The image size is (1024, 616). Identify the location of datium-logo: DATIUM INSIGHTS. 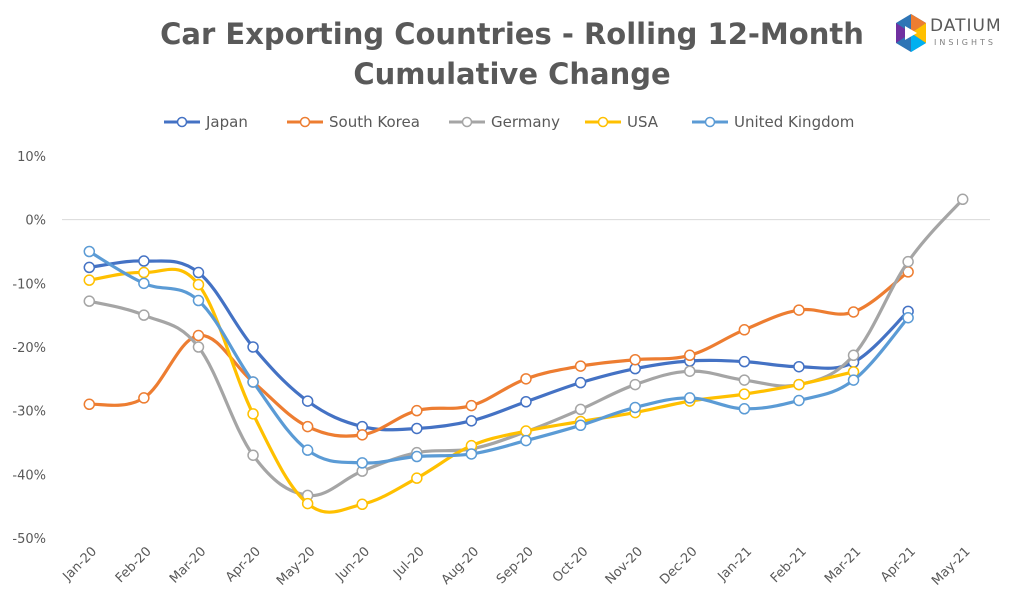
(956, 34).